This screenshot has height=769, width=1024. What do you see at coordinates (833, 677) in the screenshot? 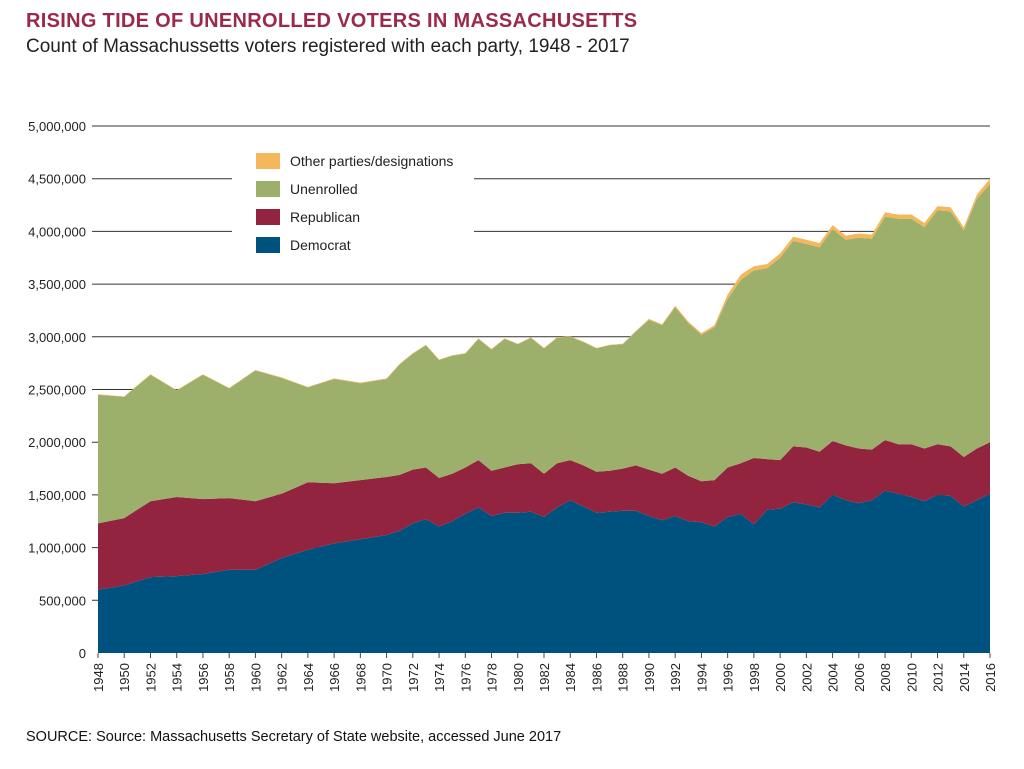
I see `x-tick-label: 2004` at bounding box center [833, 677].